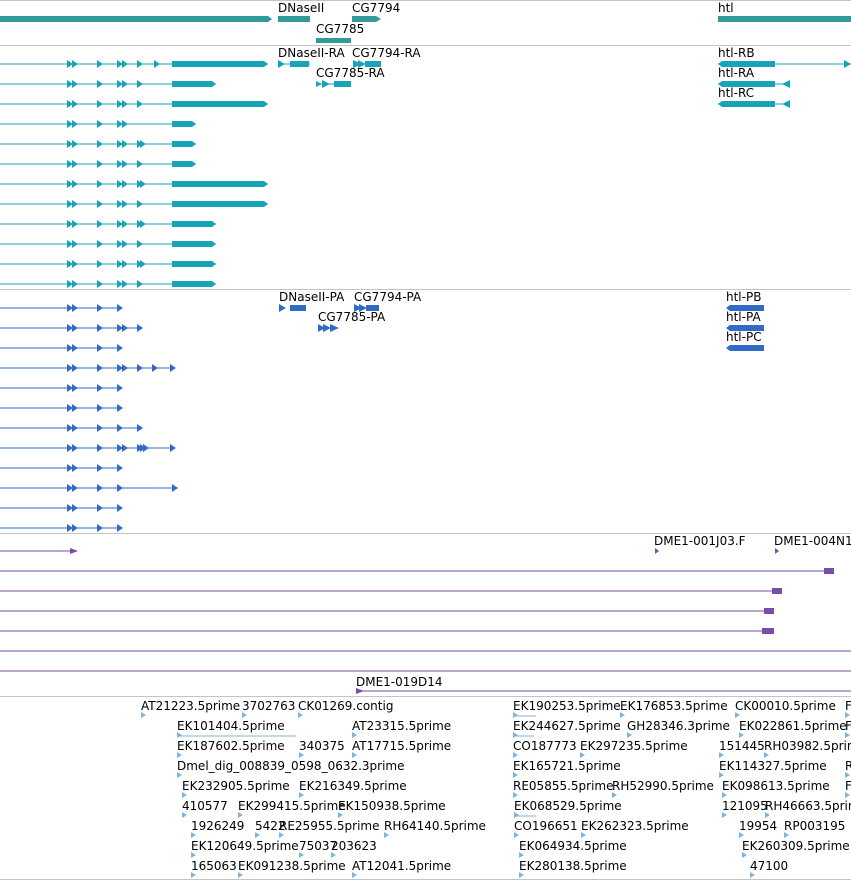  I want to click on clone-label: DME1-001J03.F, so click(700, 541).